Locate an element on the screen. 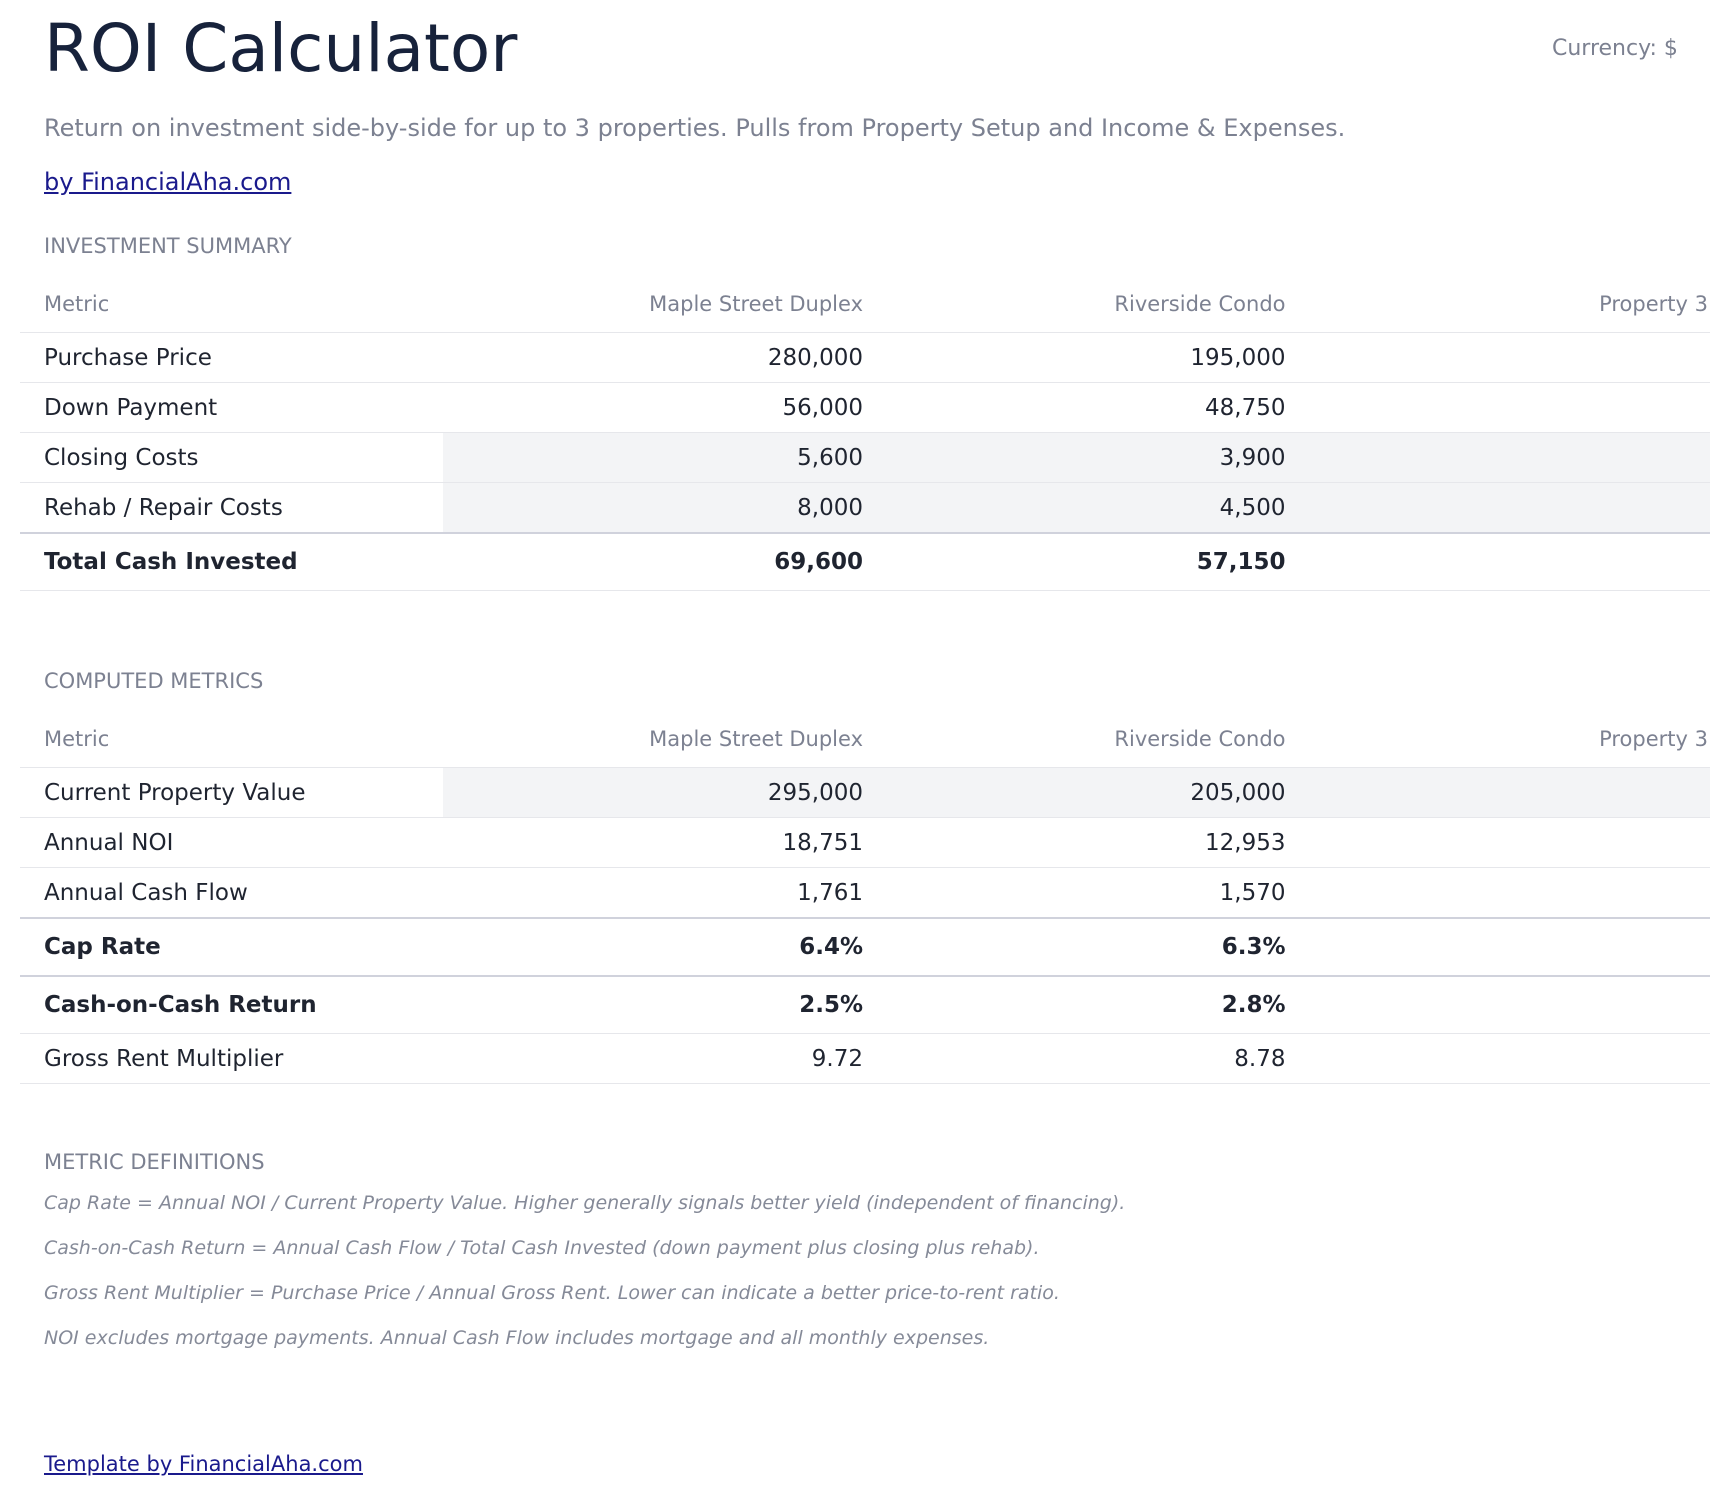 This screenshot has width=1721, height=1489. section-heading: COMPUTED METRICS is located at coordinates (154, 681).